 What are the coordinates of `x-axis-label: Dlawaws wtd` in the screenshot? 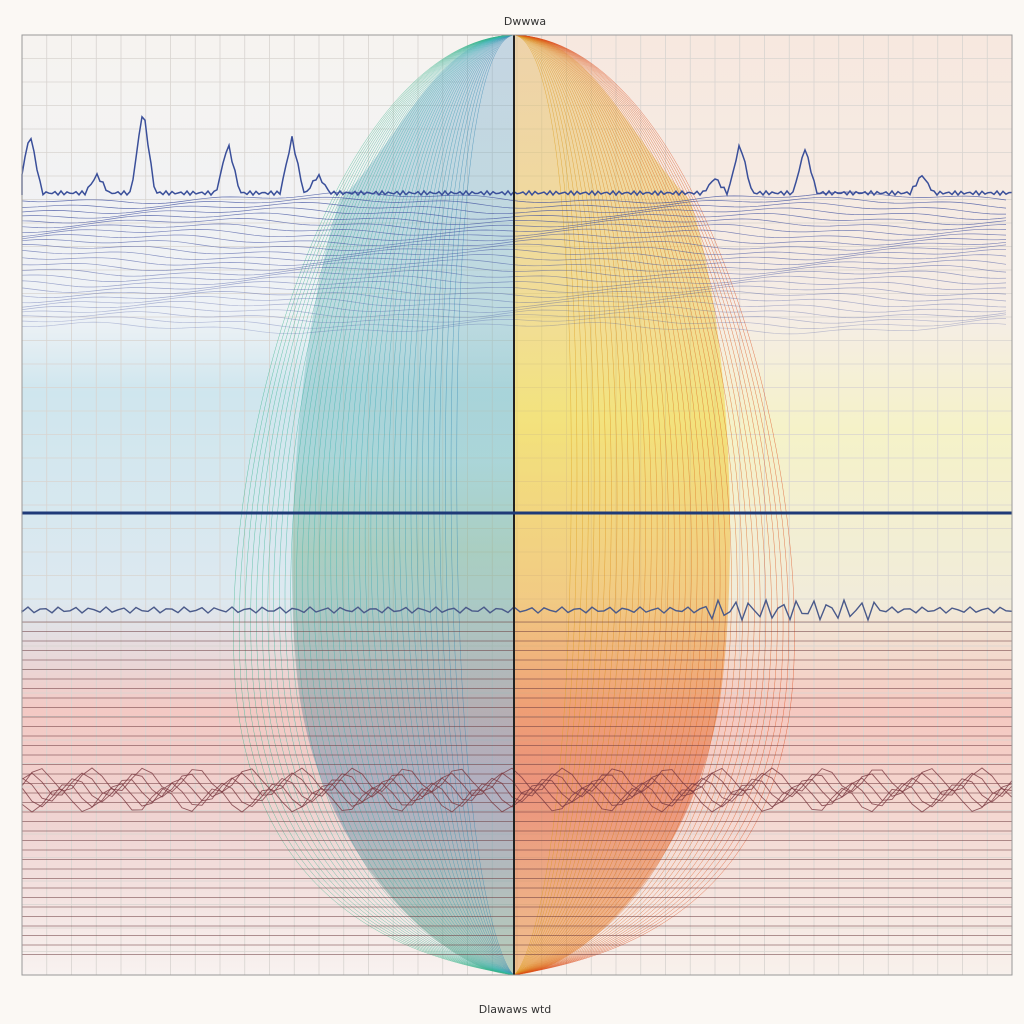 It's located at (515, 1009).